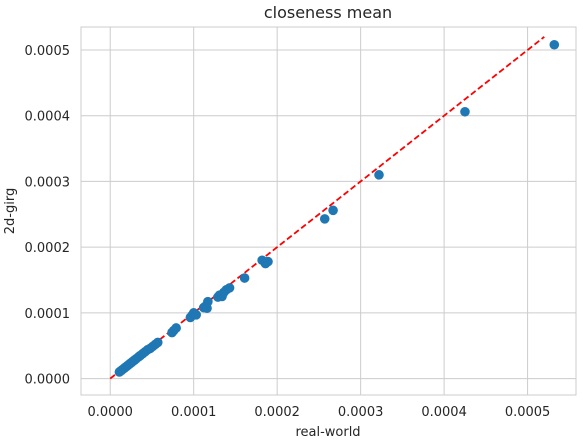 This screenshot has width=583, height=442. Describe the element at coordinates (194, 412) in the screenshot. I see `x-tick-label: 0.0001` at that location.